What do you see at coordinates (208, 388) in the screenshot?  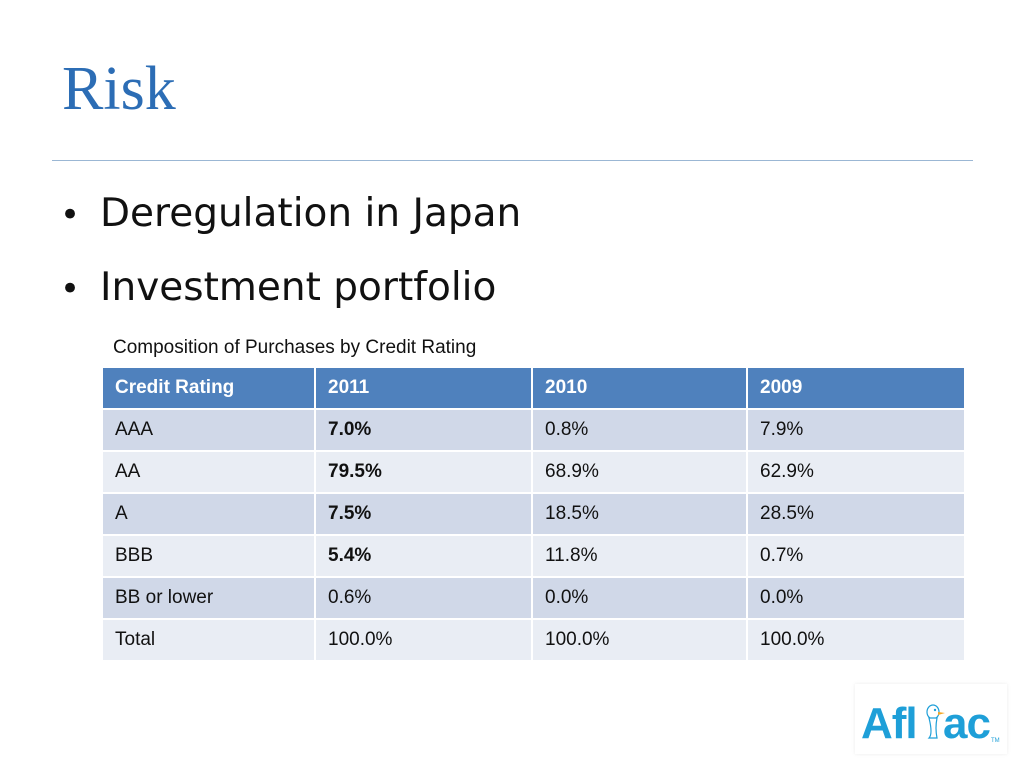 I see `column-header-credit-rating: Credit Rating` at bounding box center [208, 388].